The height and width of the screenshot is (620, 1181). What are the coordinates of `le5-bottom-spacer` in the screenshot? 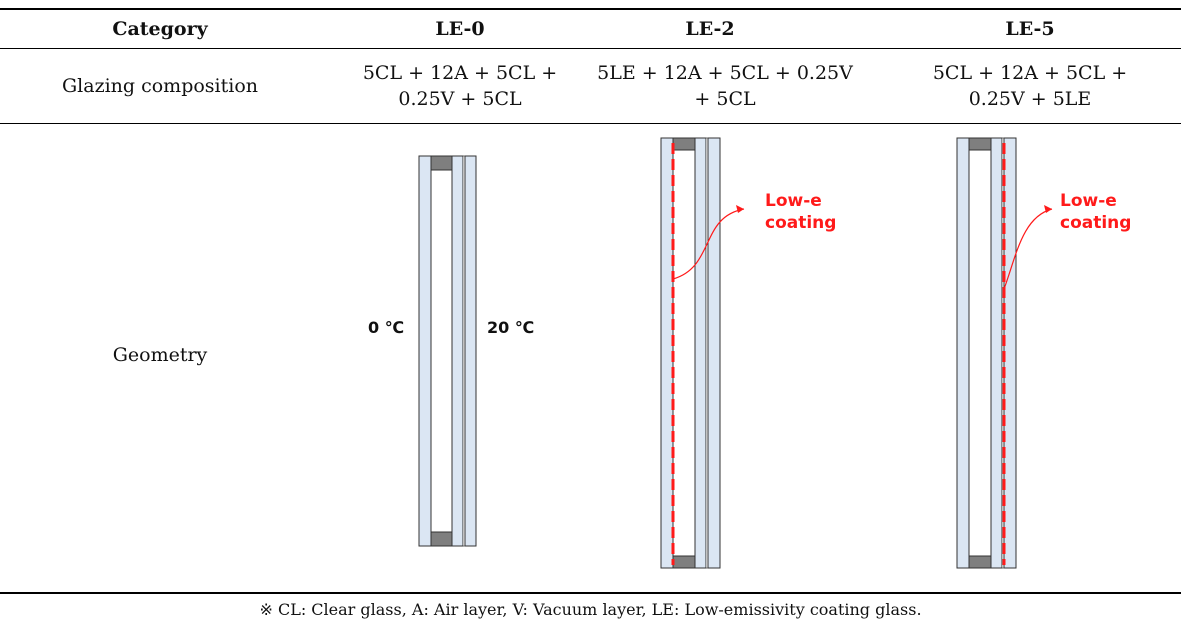 It's located at (980, 562).